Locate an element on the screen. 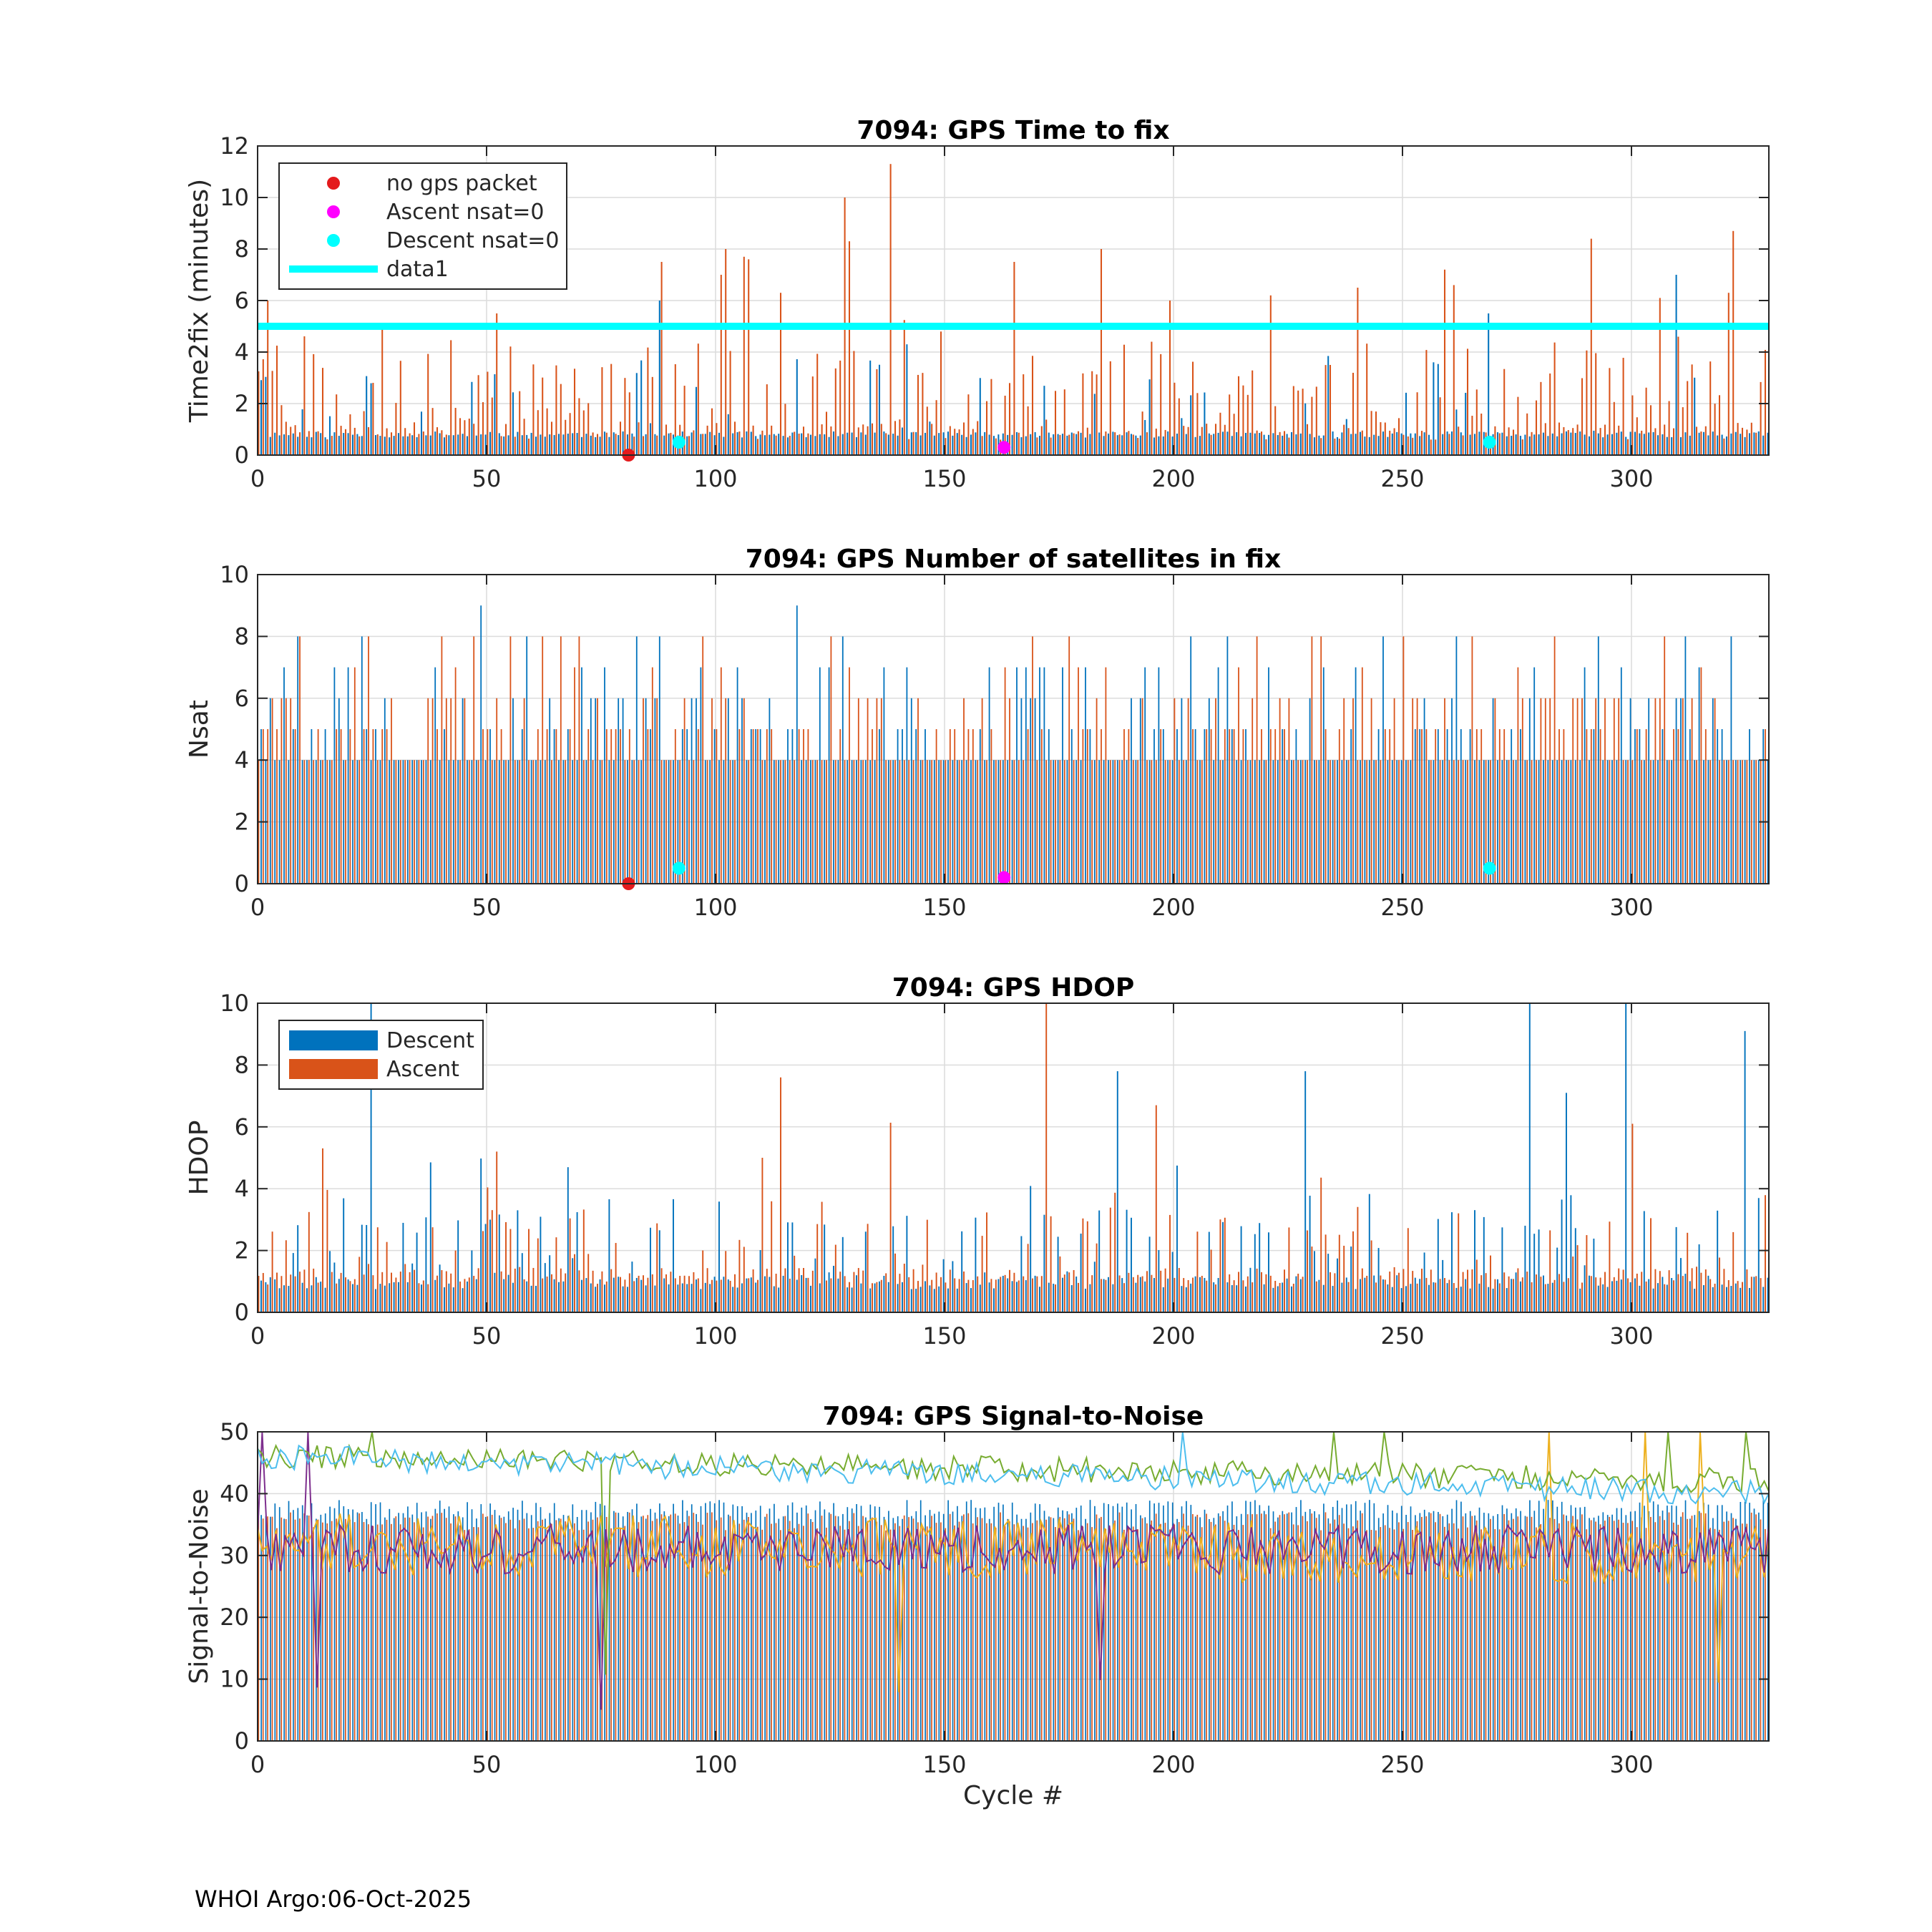  ascent-bars is located at coordinates (1012, 309).